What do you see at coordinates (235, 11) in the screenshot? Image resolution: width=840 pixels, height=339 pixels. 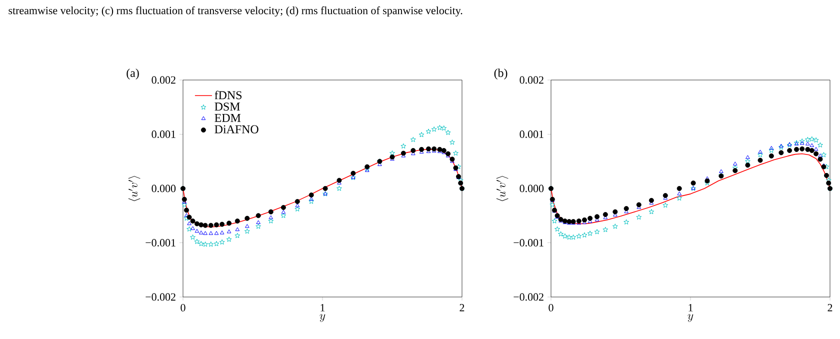 I see `text: streamwise velocity; (c) rms fluctuation of transverse velocity; (d) rms fluctuation of spanwise velocity.` at bounding box center [235, 11].